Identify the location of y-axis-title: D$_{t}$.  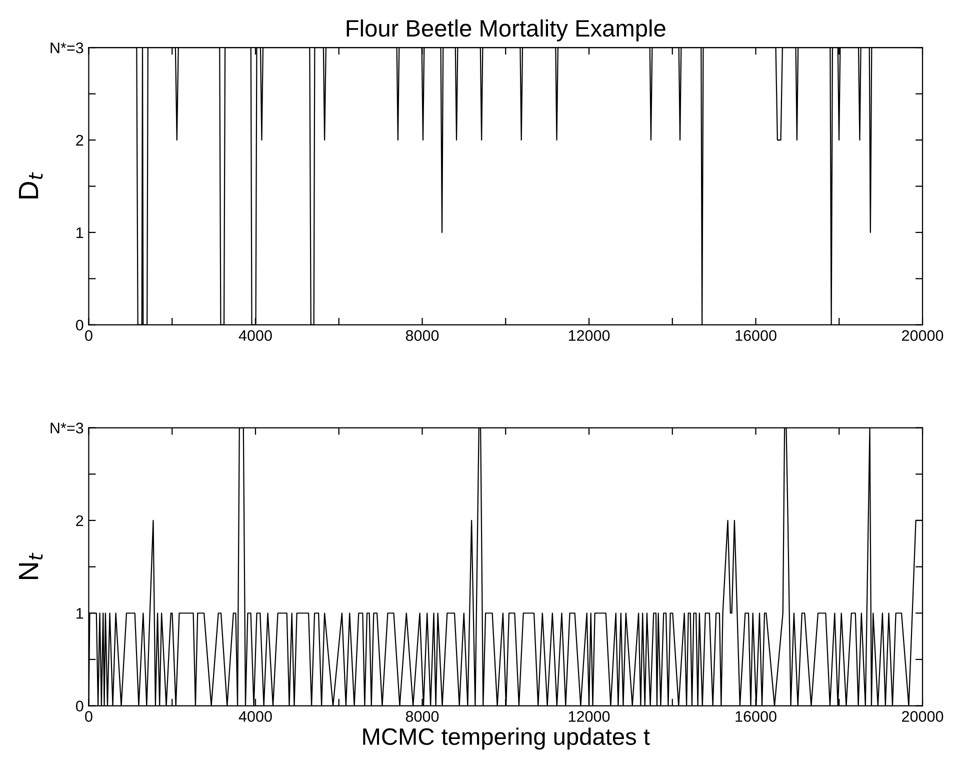
(30, 185).